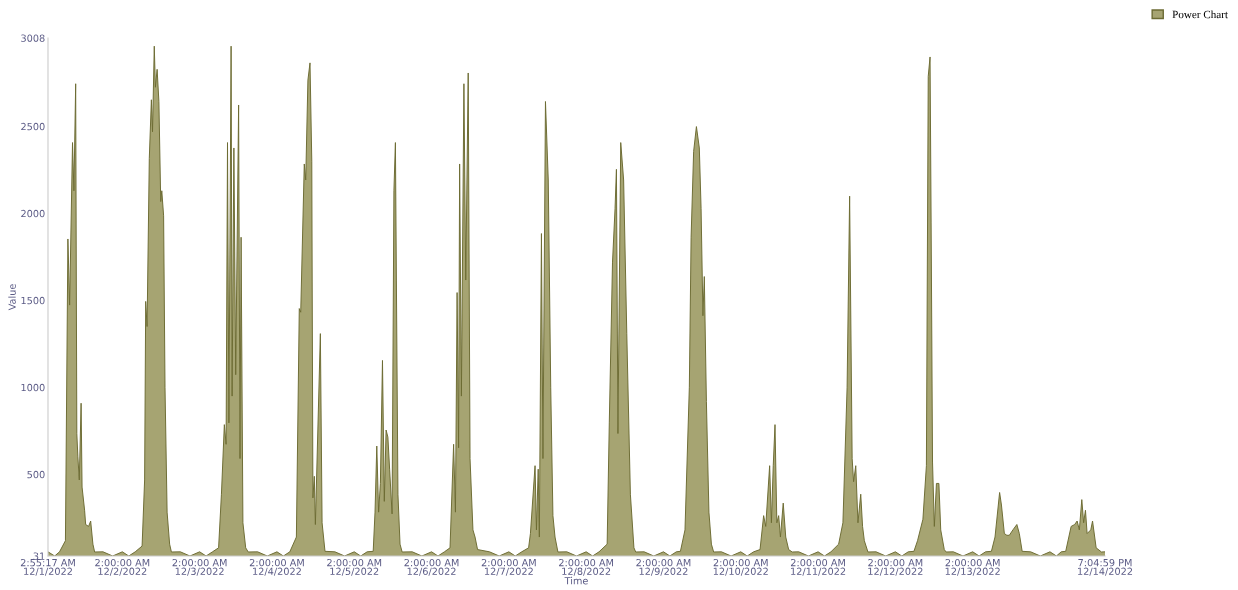 The image size is (1238, 590). What do you see at coordinates (740, 567) in the screenshot?
I see `x-tick-label: 2:00:00 AM 12/10/2022` at bounding box center [740, 567].